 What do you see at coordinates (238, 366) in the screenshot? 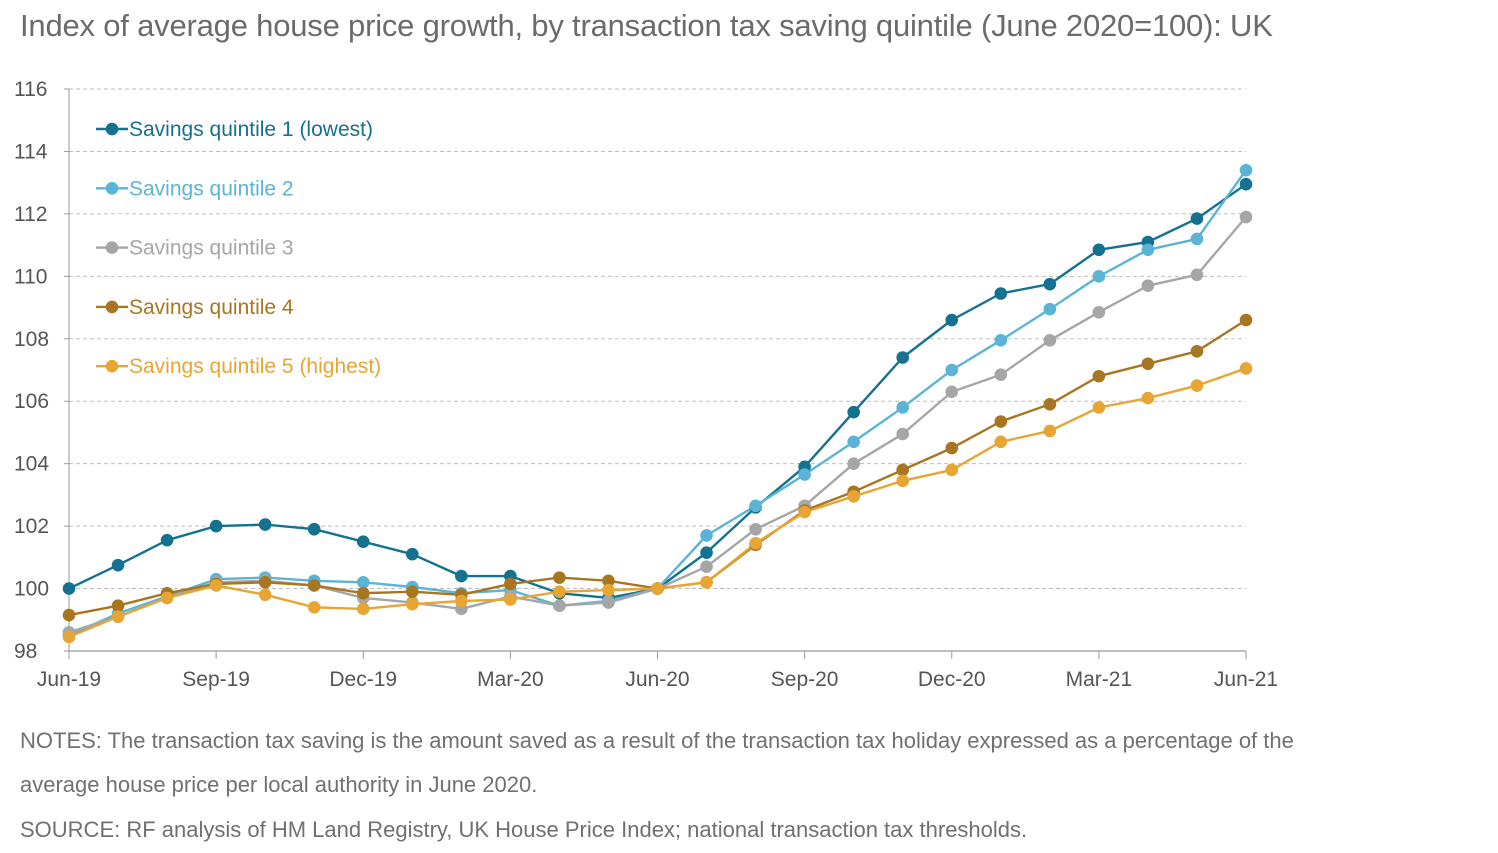
I see `legend-item: Savings quintile 5 (highest)` at bounding box center [238, 366].